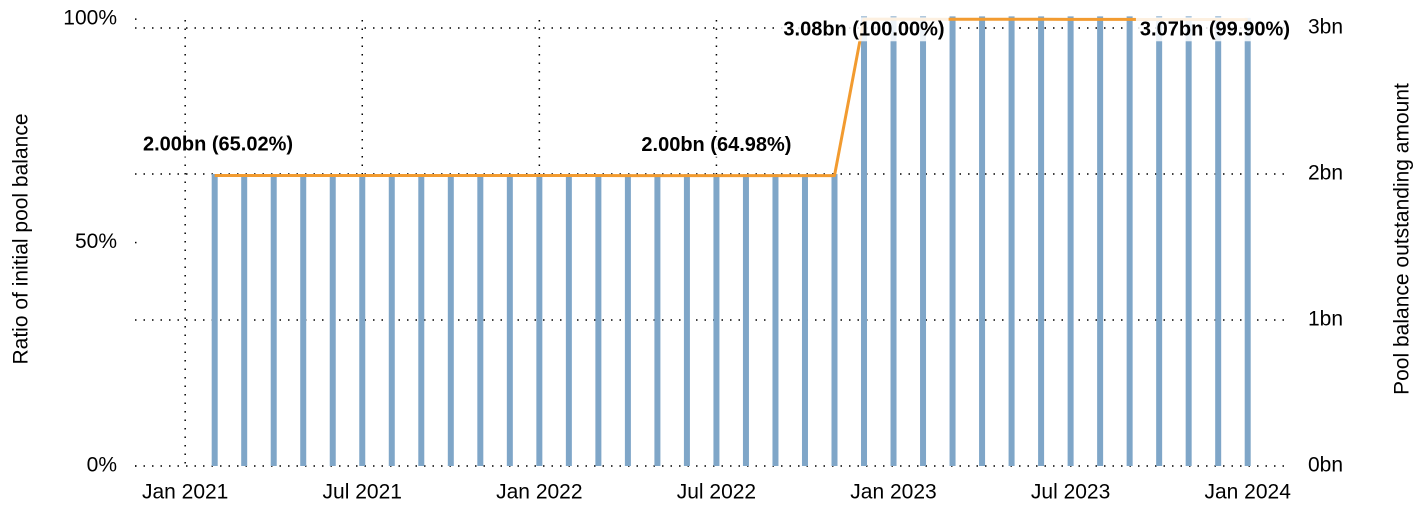 This screenshot has height=507, width=1426. I want to click on x-tick-label: Jul 2021, so click(362, 492).